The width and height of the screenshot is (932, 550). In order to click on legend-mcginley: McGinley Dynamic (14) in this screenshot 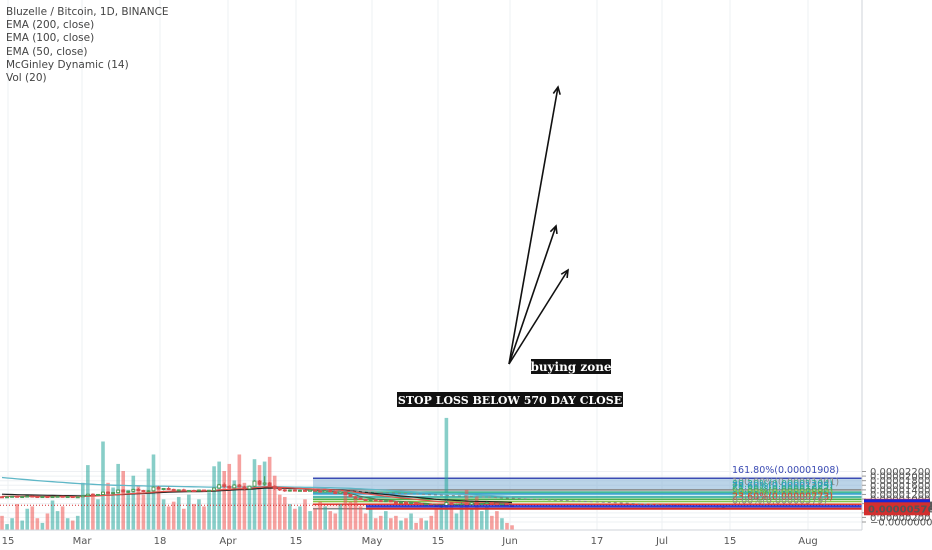, I will do `click(67, 64)`.